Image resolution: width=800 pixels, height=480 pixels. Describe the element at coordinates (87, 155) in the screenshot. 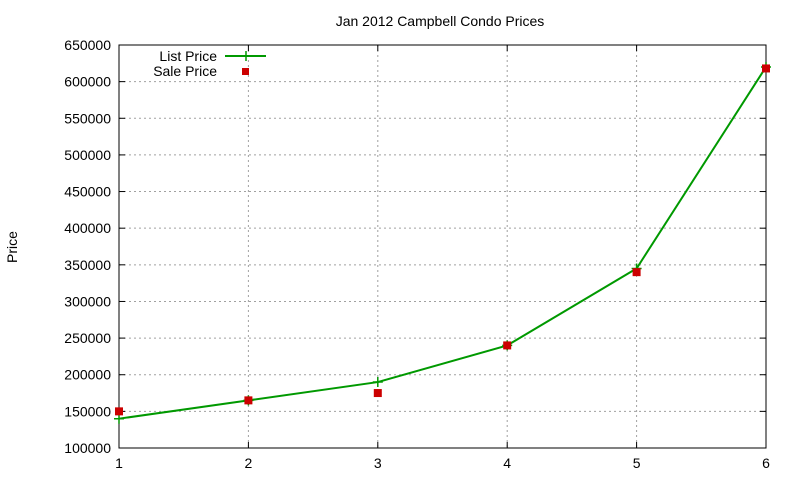

I see `y-tick-label: 500000` at that location.